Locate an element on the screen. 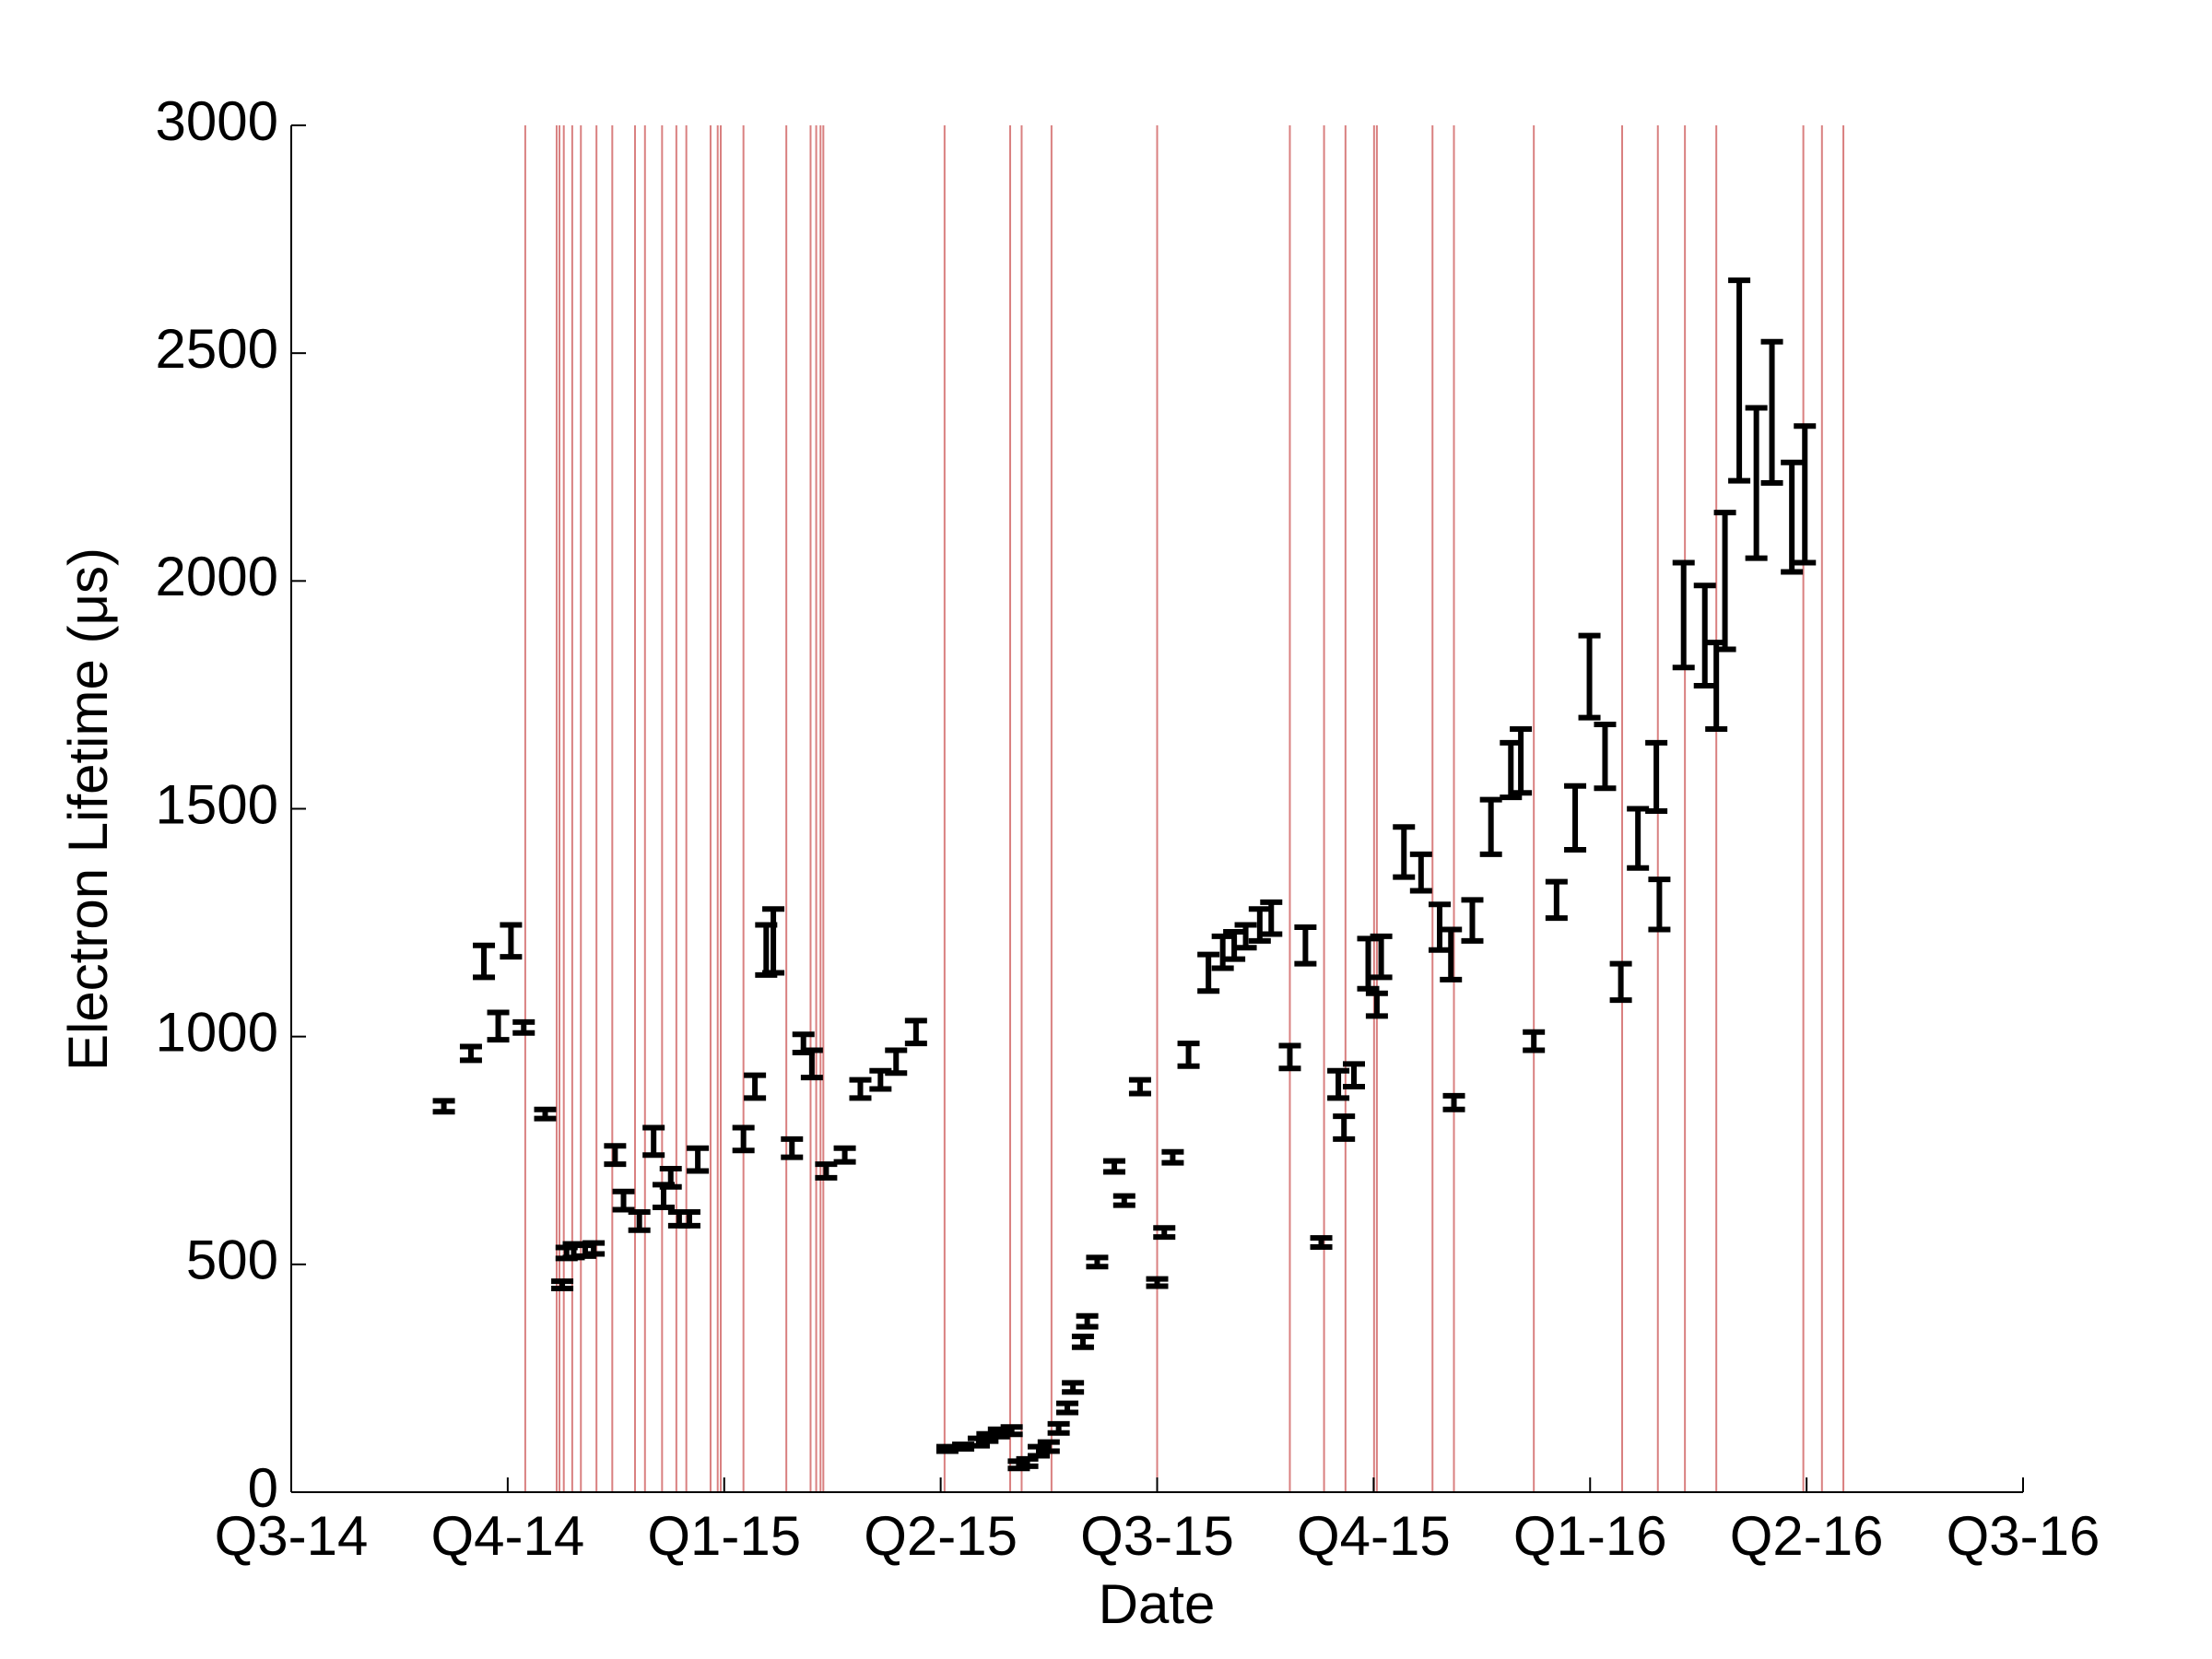  x-tick-label: Q1-16 is located at coordinates (1590, 1536).